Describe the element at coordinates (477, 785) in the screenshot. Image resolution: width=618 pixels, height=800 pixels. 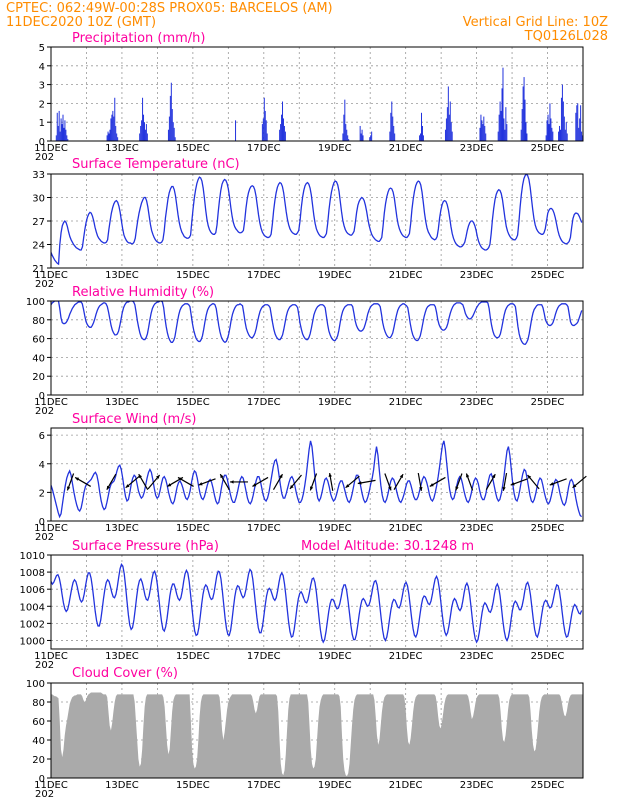
I see `cloud-xtick-label: 23DEC` at that location.